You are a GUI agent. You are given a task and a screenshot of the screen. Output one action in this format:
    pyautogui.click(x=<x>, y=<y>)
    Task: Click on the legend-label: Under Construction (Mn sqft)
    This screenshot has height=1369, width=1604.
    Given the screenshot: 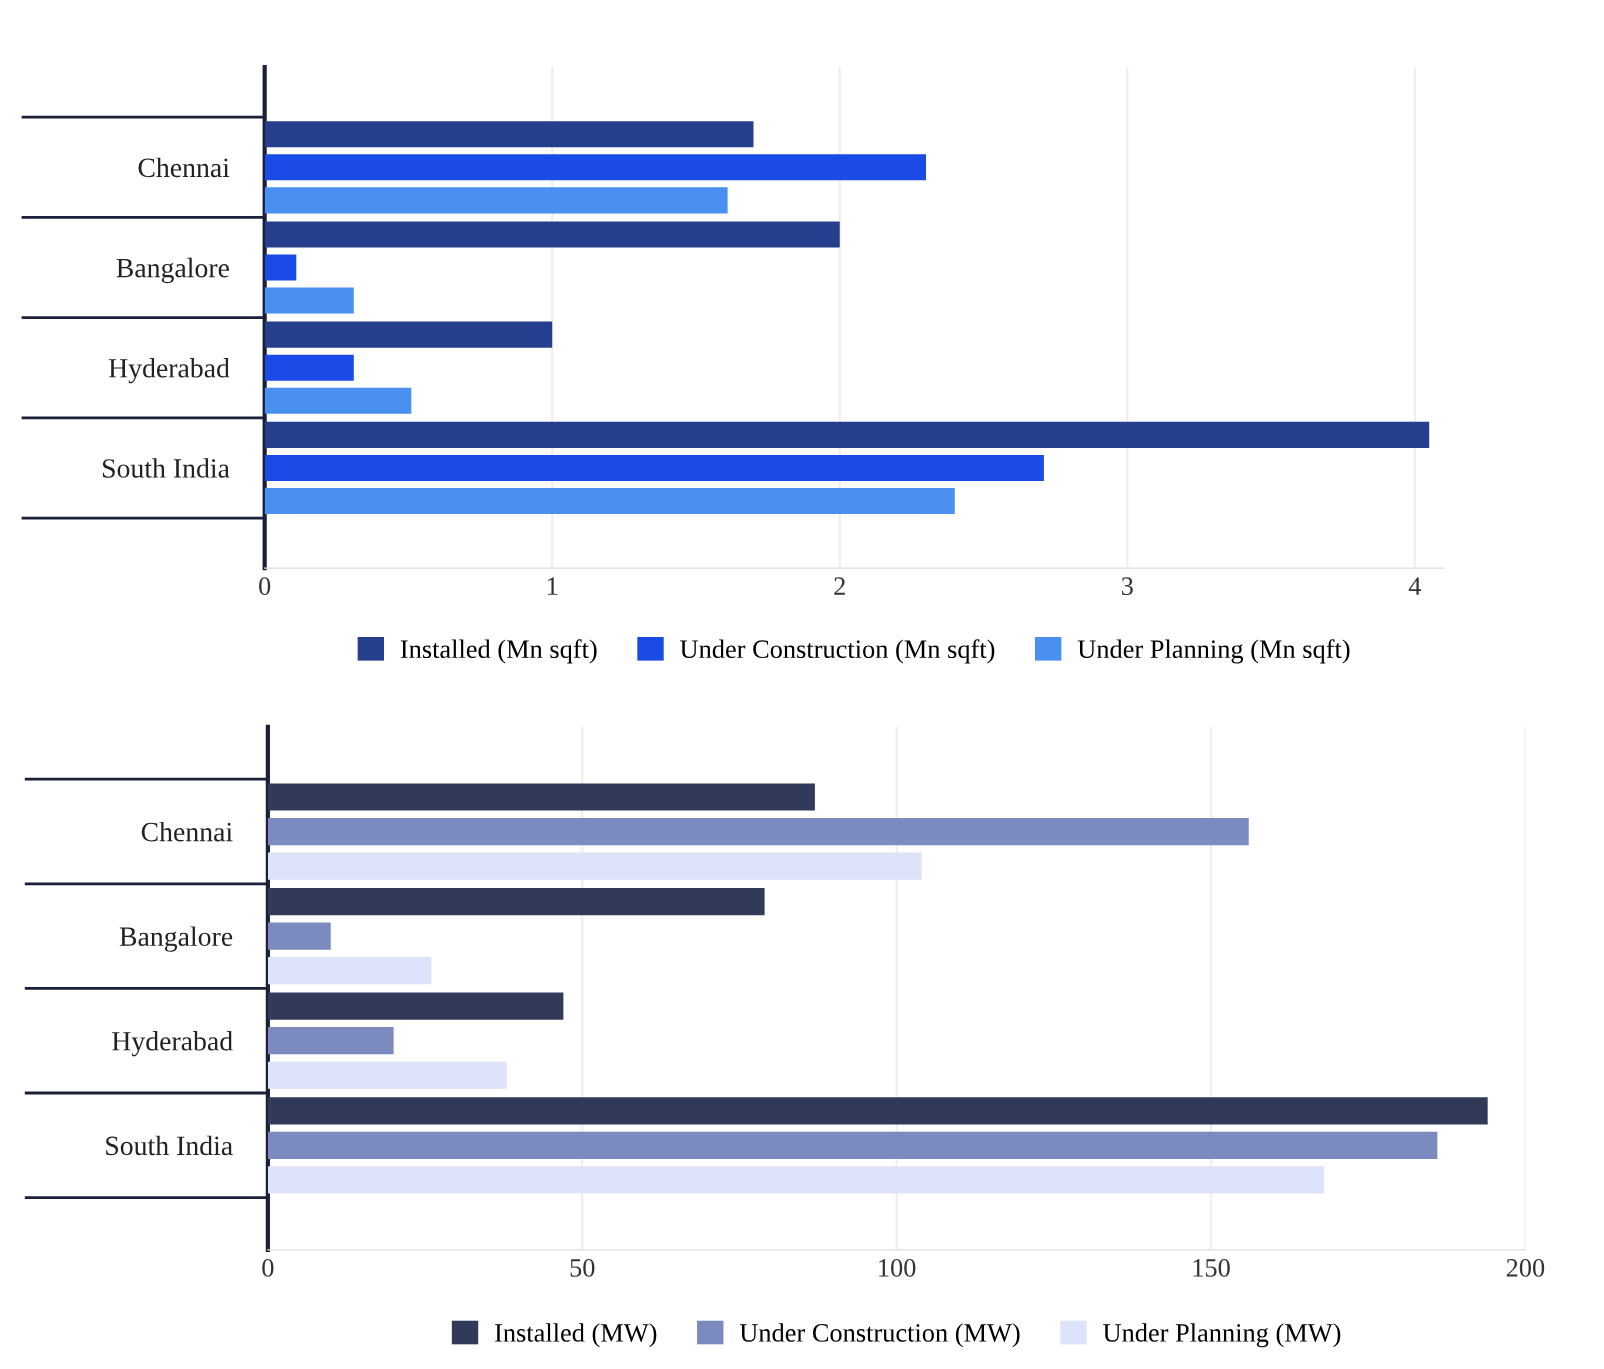 What is the action you would take?
    pyautogui.click(x=837, y=651)
    